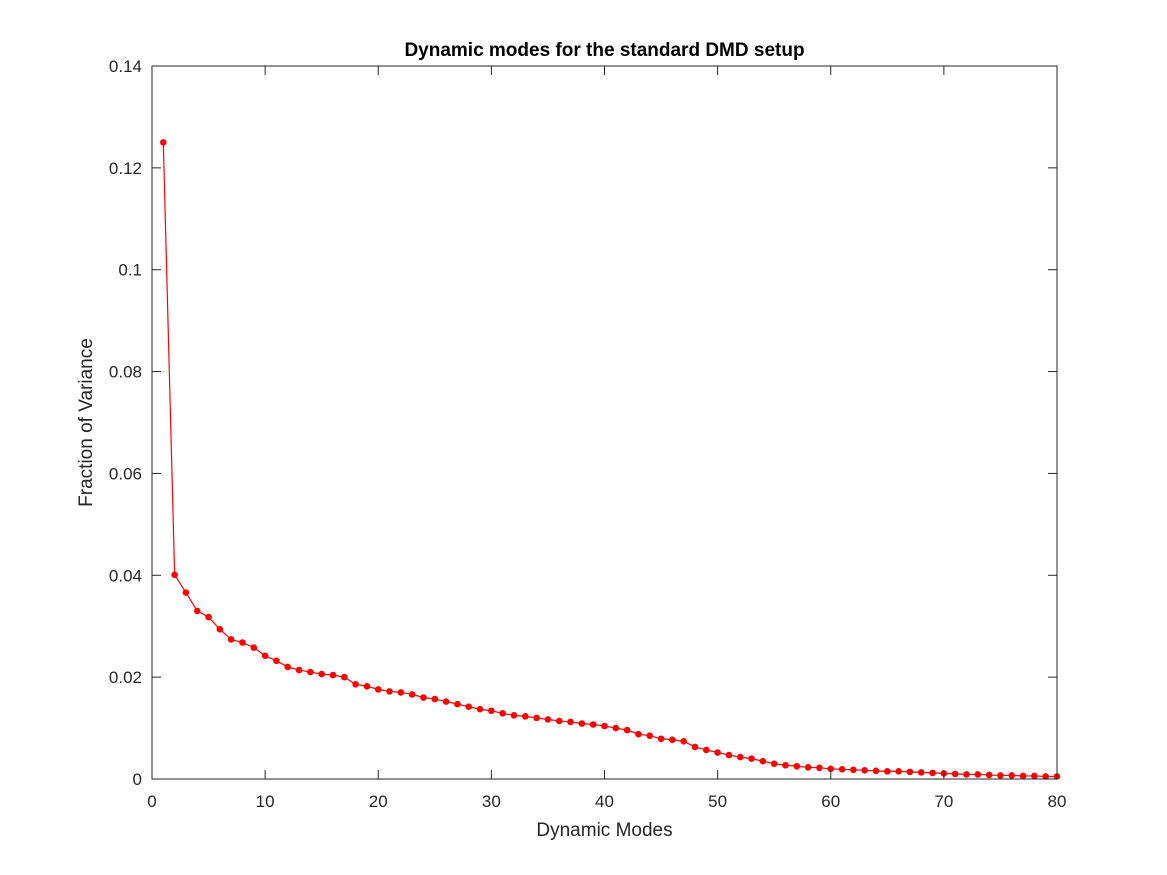  Describe the element at coordinates (943, 801) in the screenshot. I see `x-tick-label: 70` at that location.